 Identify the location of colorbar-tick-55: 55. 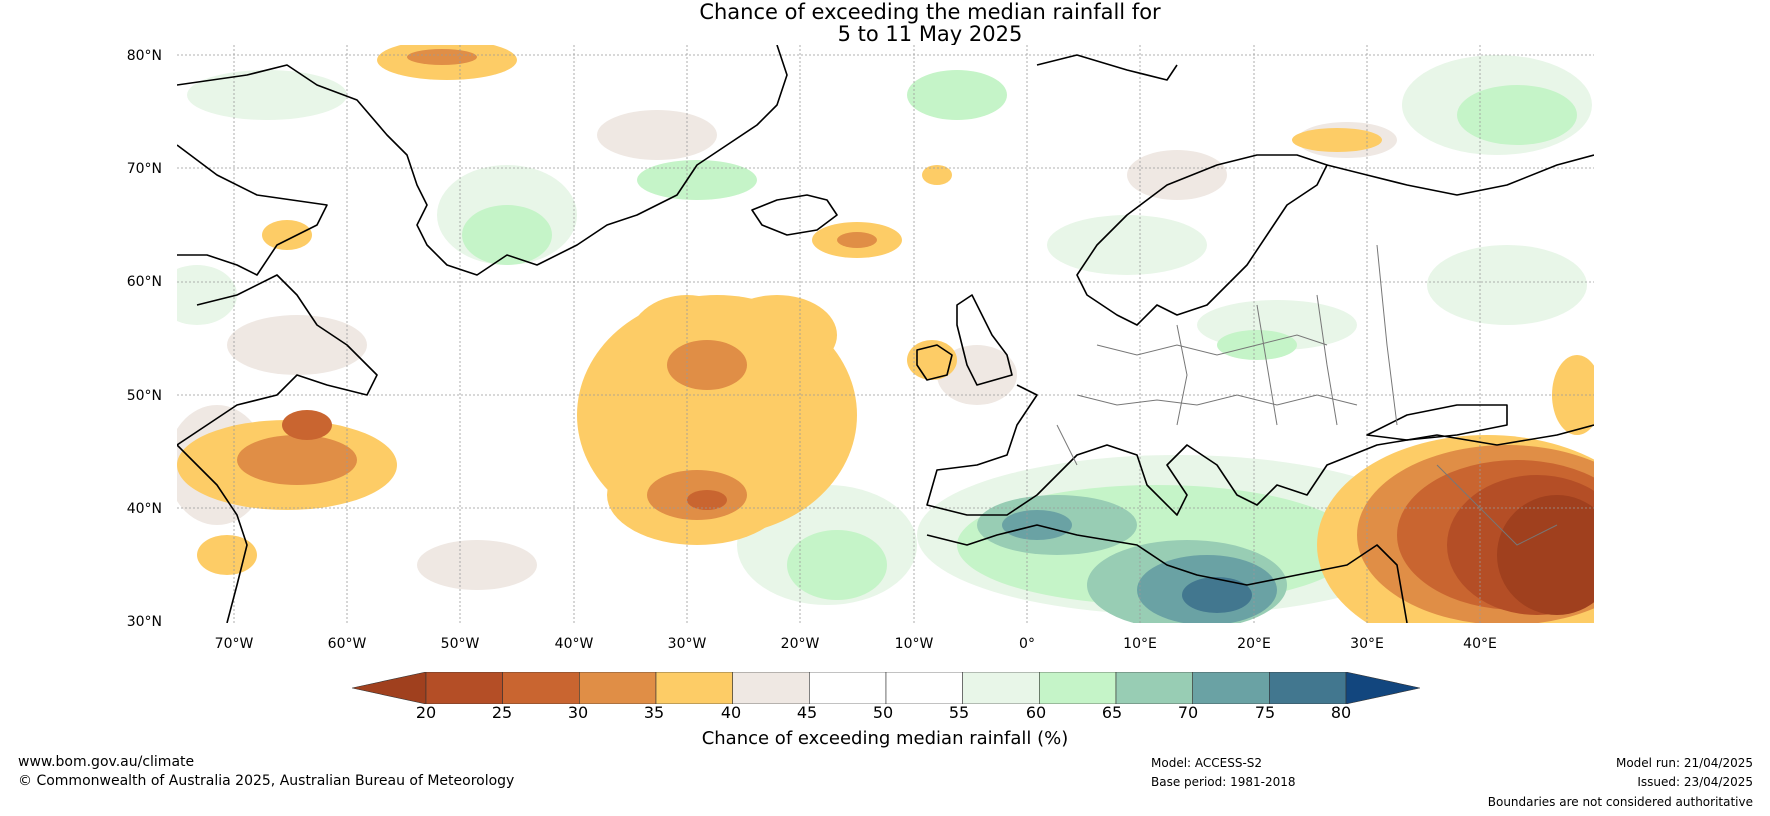
(959, 712).